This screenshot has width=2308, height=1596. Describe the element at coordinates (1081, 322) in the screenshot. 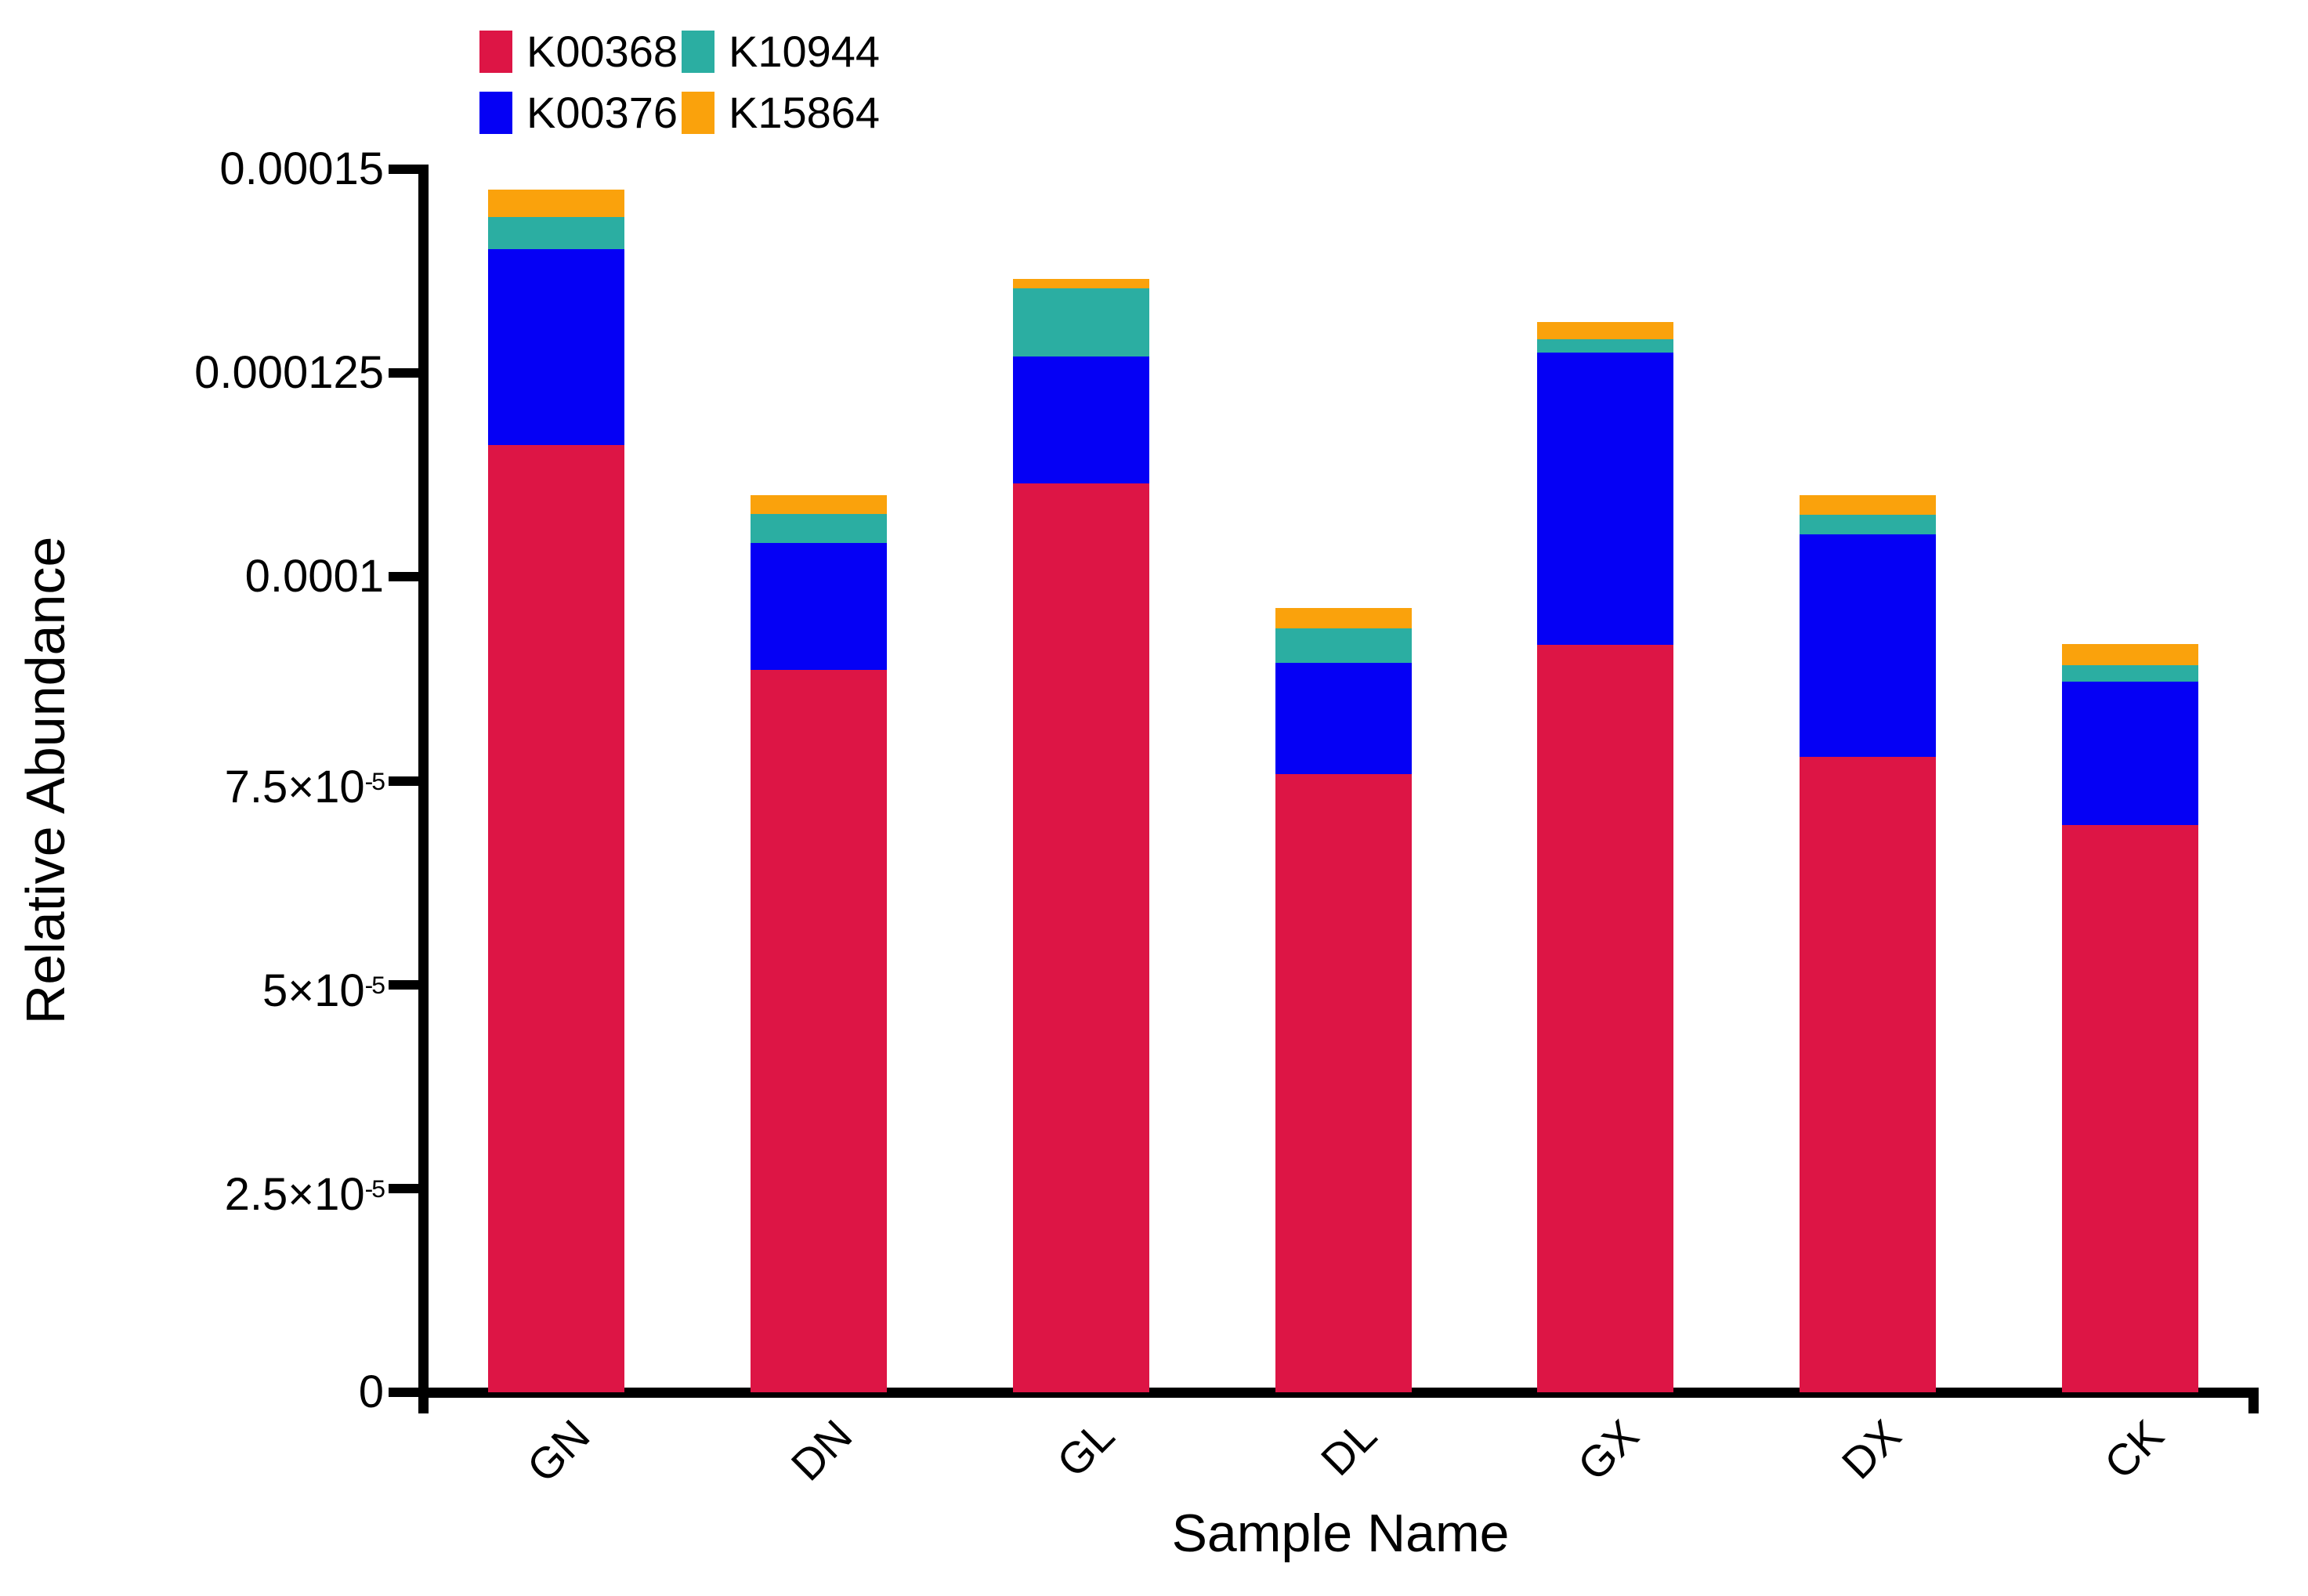

I see `bar-segment-K10944-GL` at that location.